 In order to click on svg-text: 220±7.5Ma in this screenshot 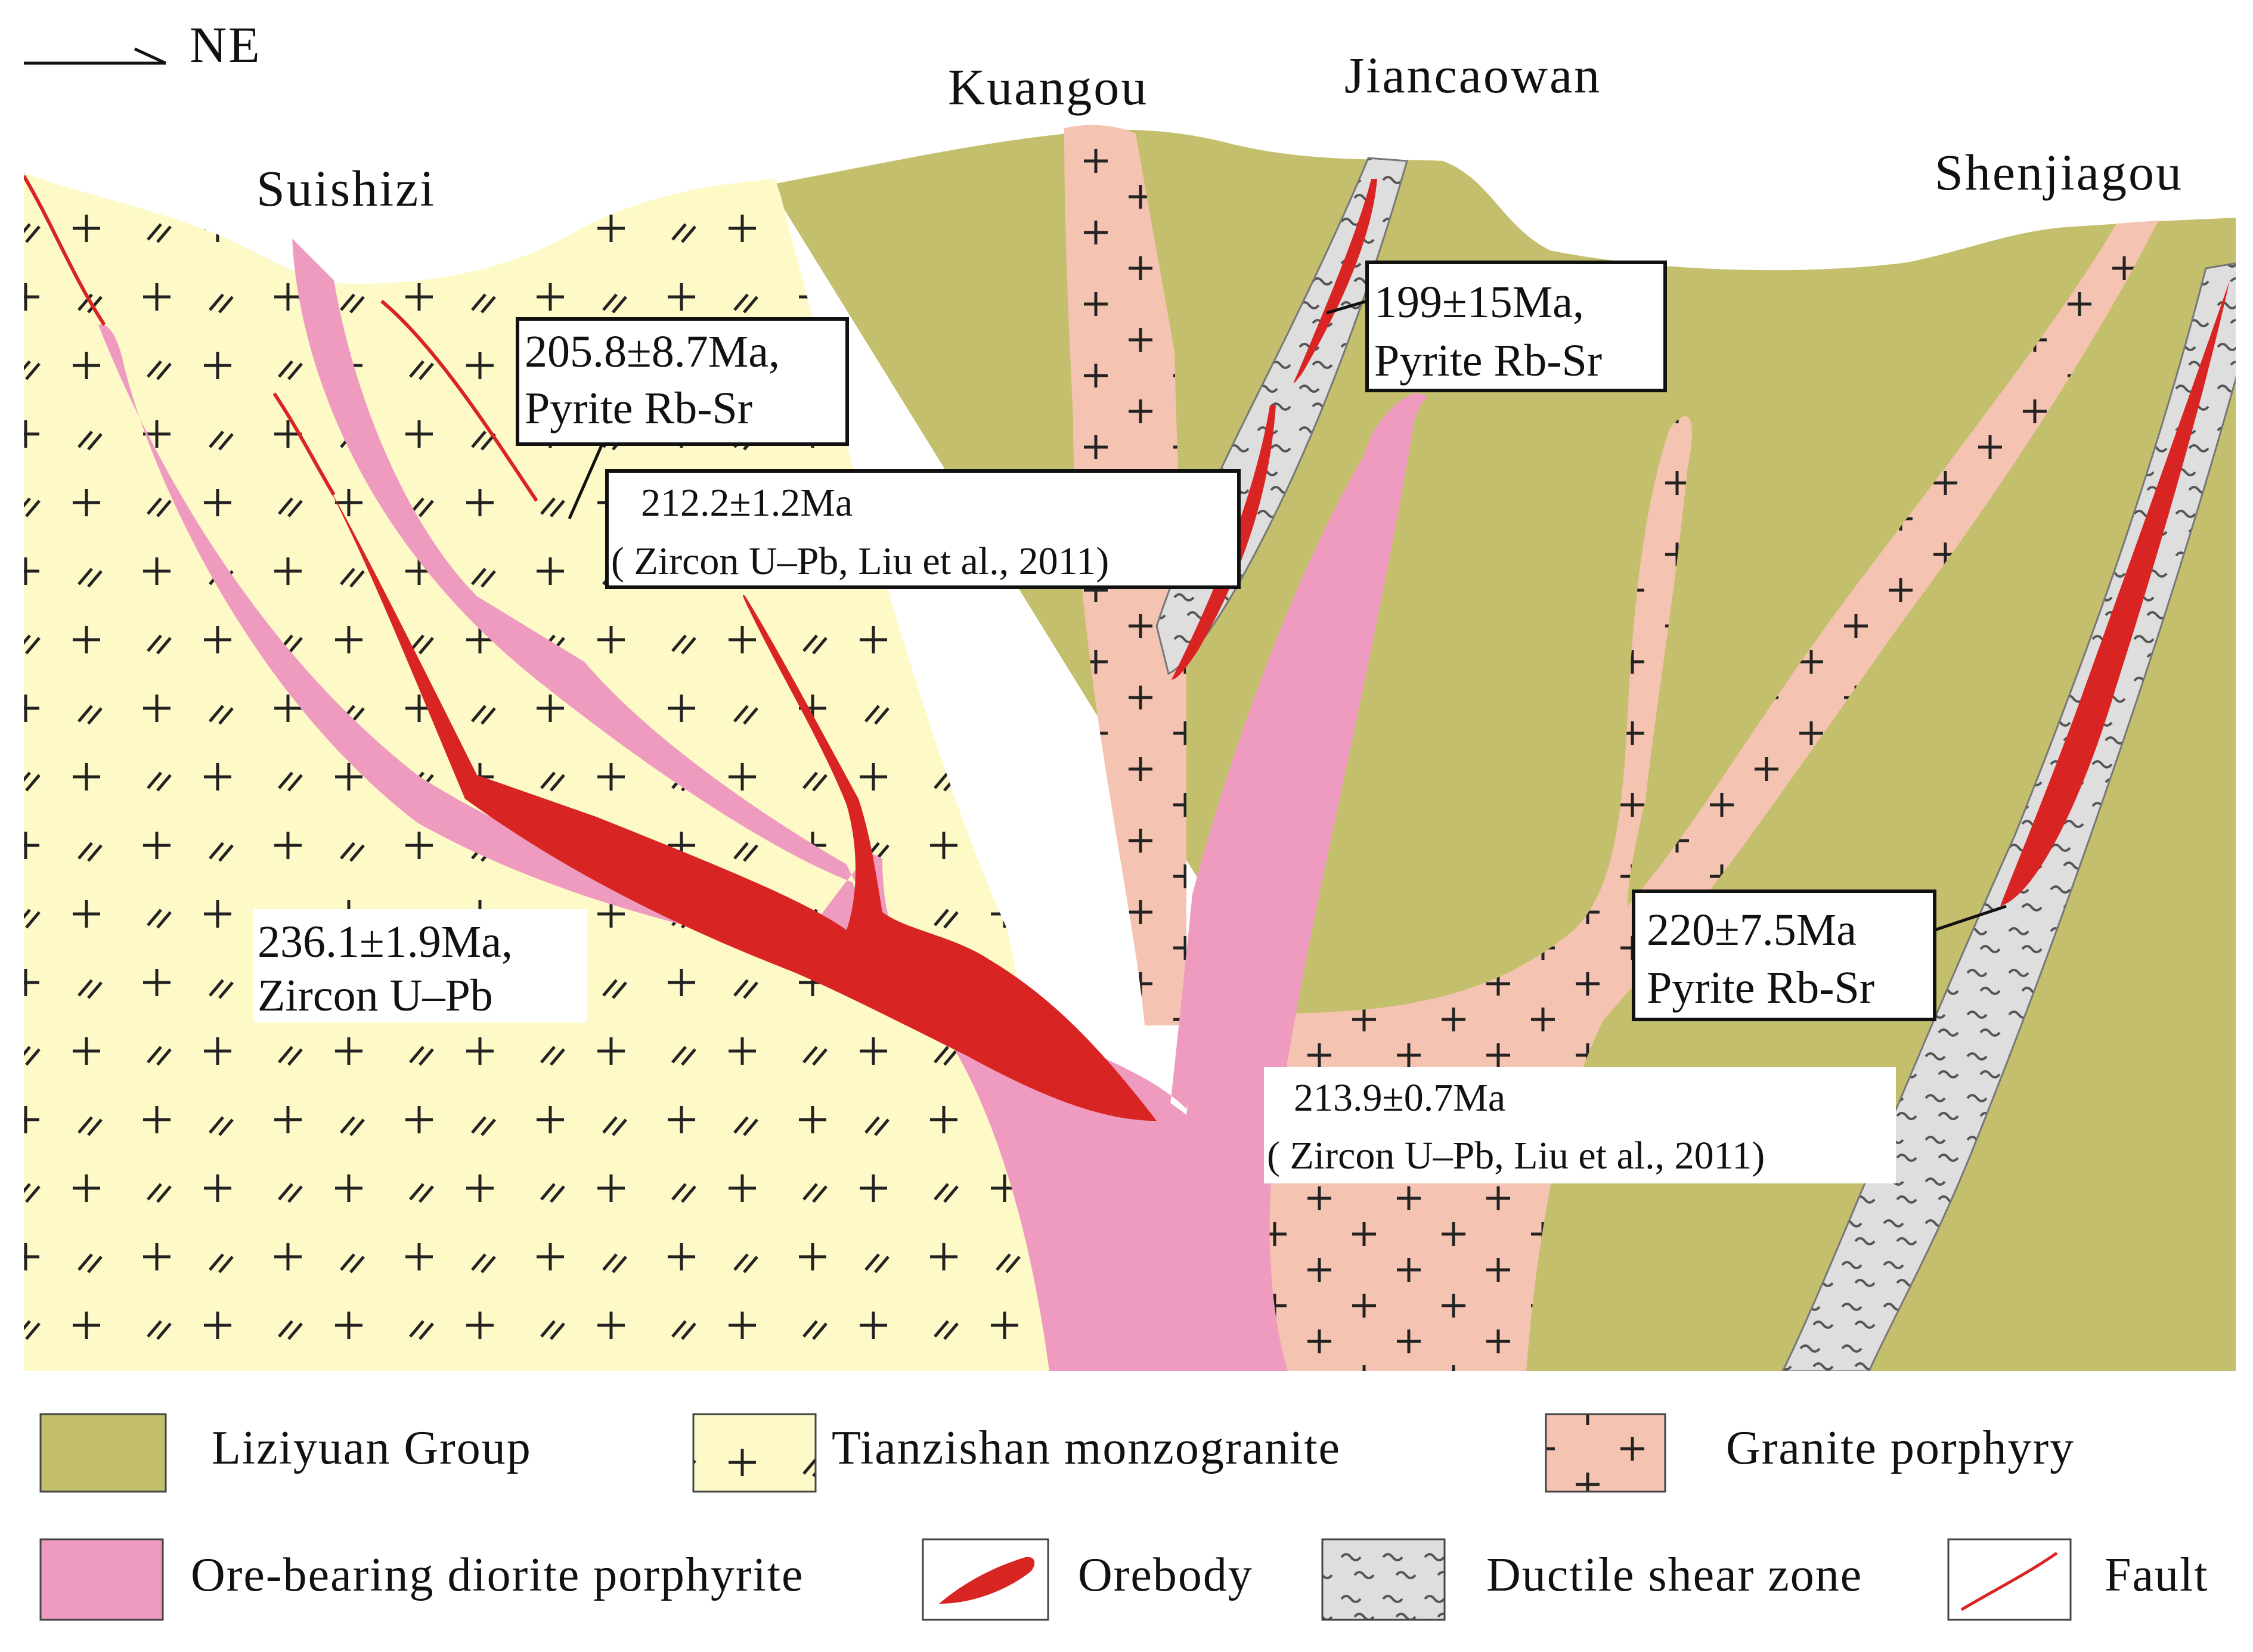, I will do `click(1752, 930)`.